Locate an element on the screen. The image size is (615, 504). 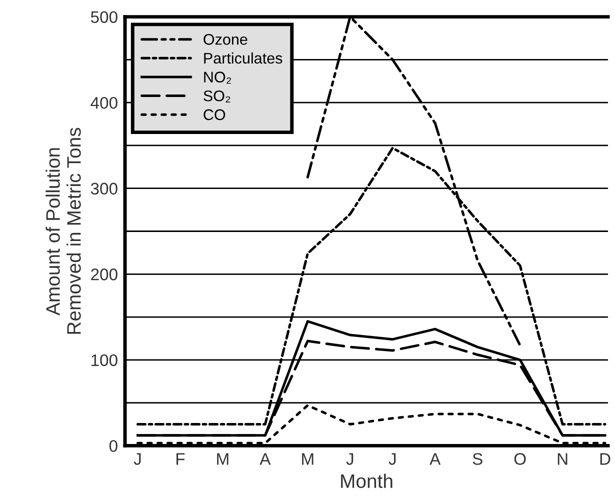
x-tick-label: O is located at coordinates (520, 459).